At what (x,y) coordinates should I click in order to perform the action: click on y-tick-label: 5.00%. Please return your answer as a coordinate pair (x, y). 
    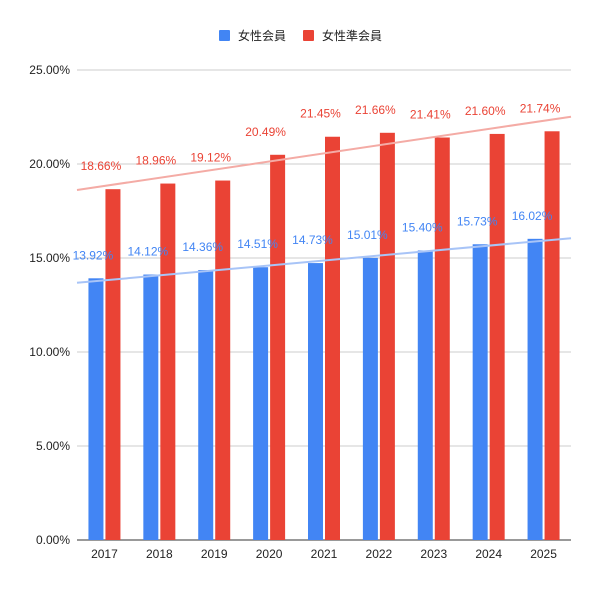
    Looking at the image, I should click on (53, 446).